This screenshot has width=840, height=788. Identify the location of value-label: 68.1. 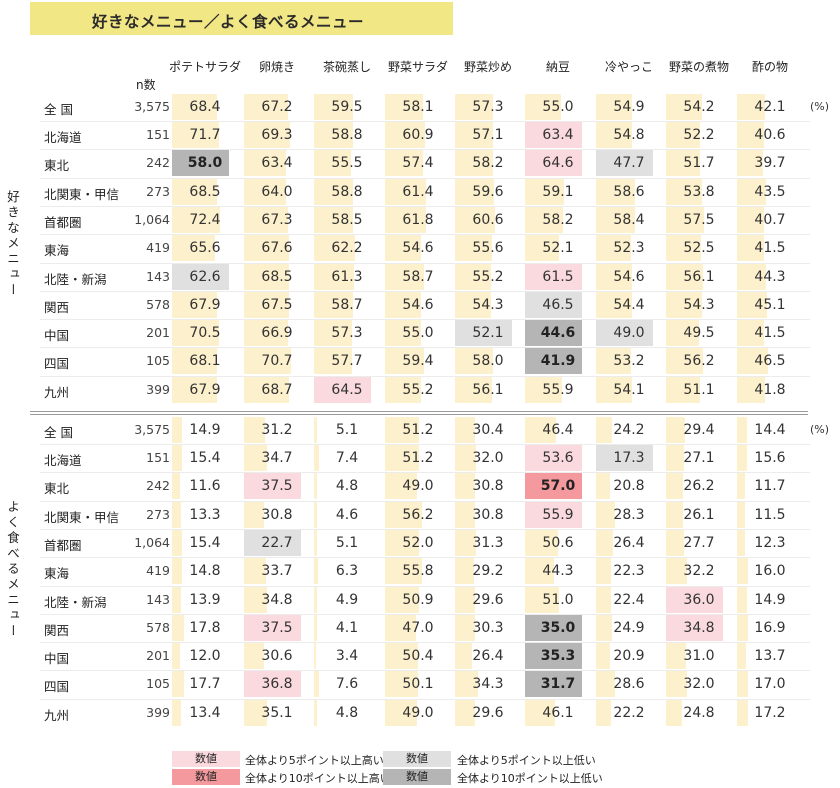
(205, 361).